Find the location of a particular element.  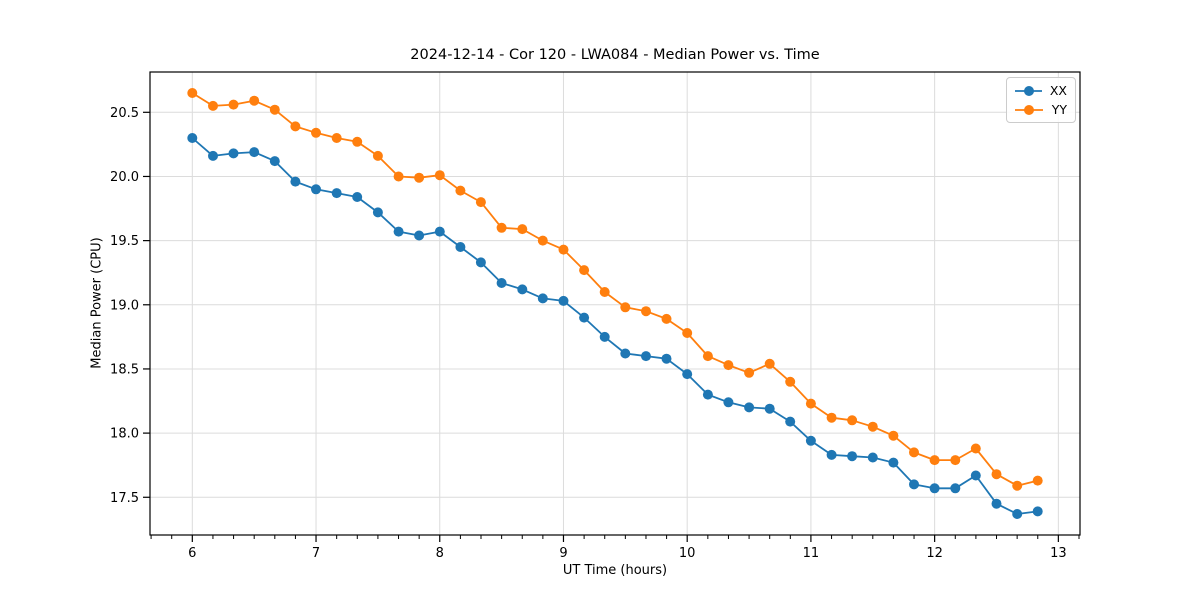

x-tick-label: 7 is located at coordinates (316, 553).